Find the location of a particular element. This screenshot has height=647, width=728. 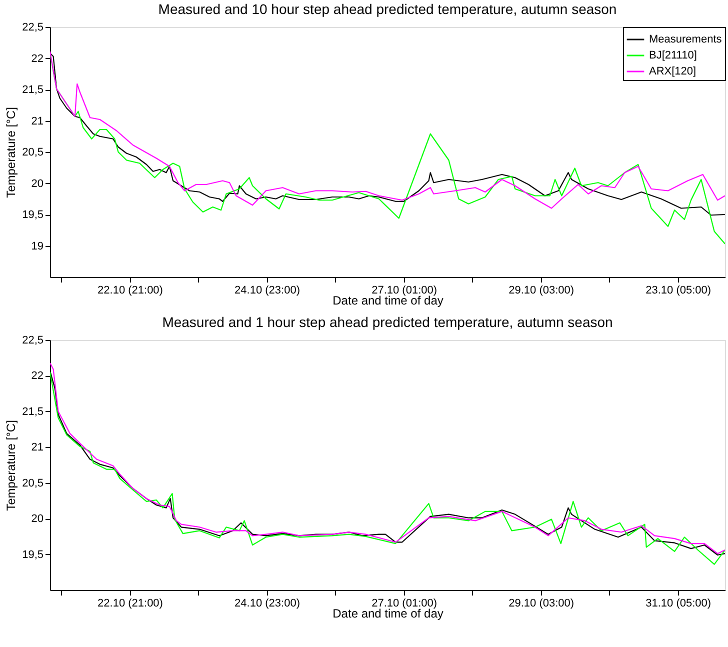

chart-title: Measured and 10 hour step ahead predicted temperature, autumn season is located at coordinates (387, 9).